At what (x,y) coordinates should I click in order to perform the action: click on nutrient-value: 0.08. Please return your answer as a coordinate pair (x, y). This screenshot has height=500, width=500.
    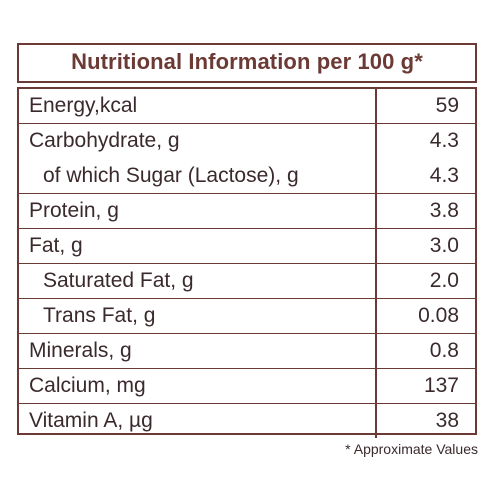
    Looking at the image, I should click on (425, 316).